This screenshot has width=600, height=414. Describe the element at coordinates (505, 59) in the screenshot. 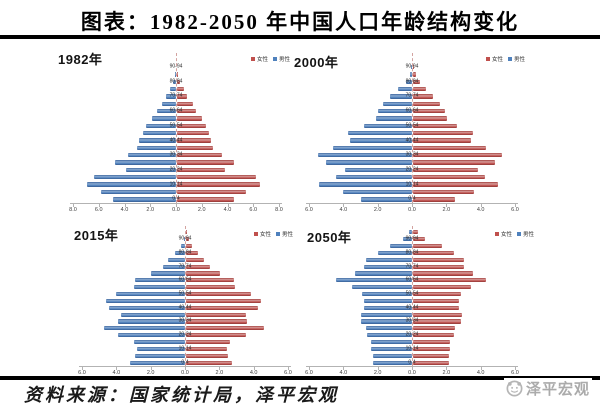

I see `legend-2000: 女性 男性` at that location.